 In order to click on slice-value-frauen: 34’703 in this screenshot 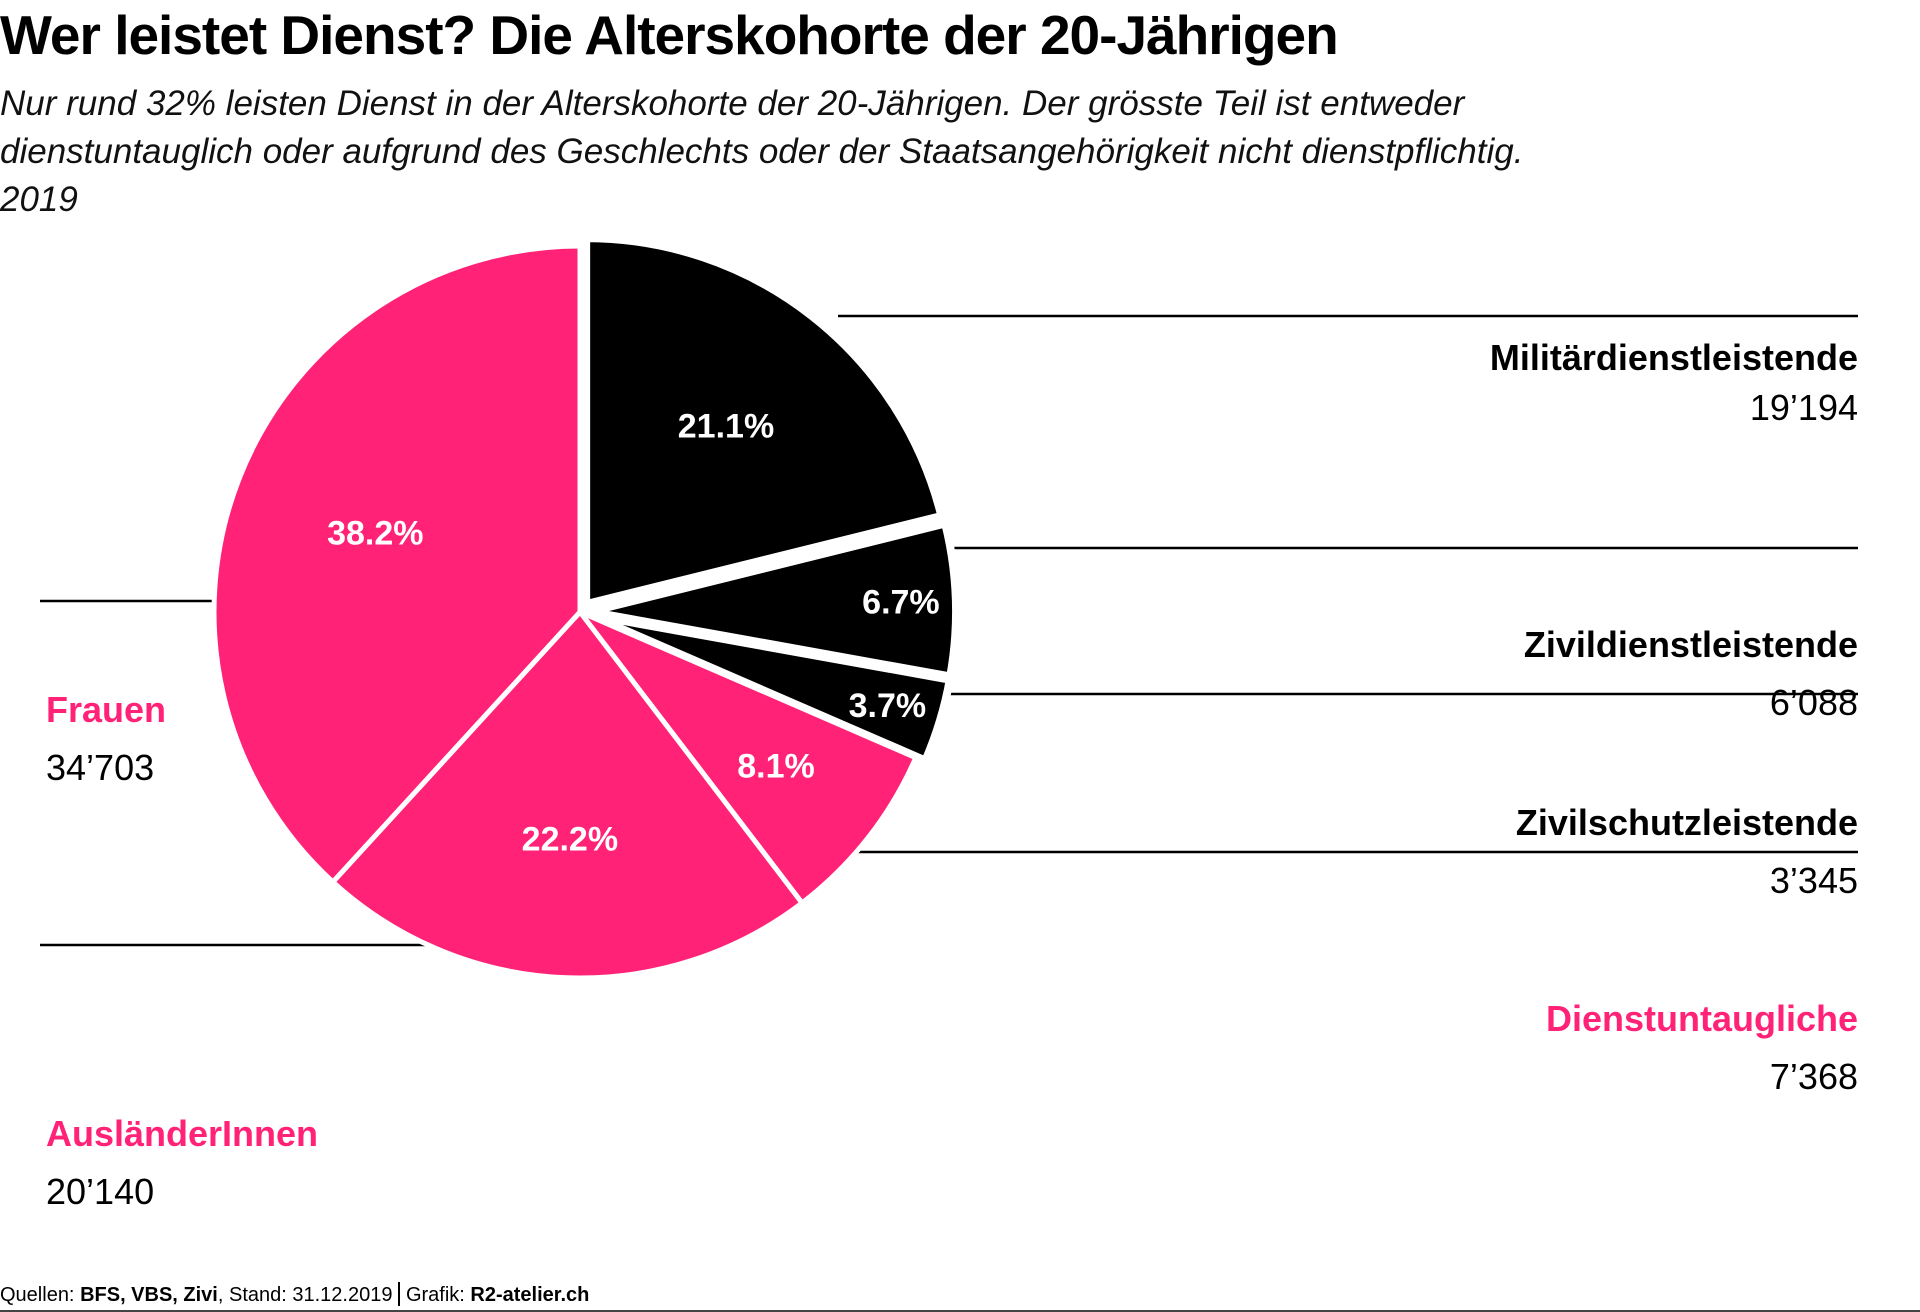, I will do `click(100, 767)`.